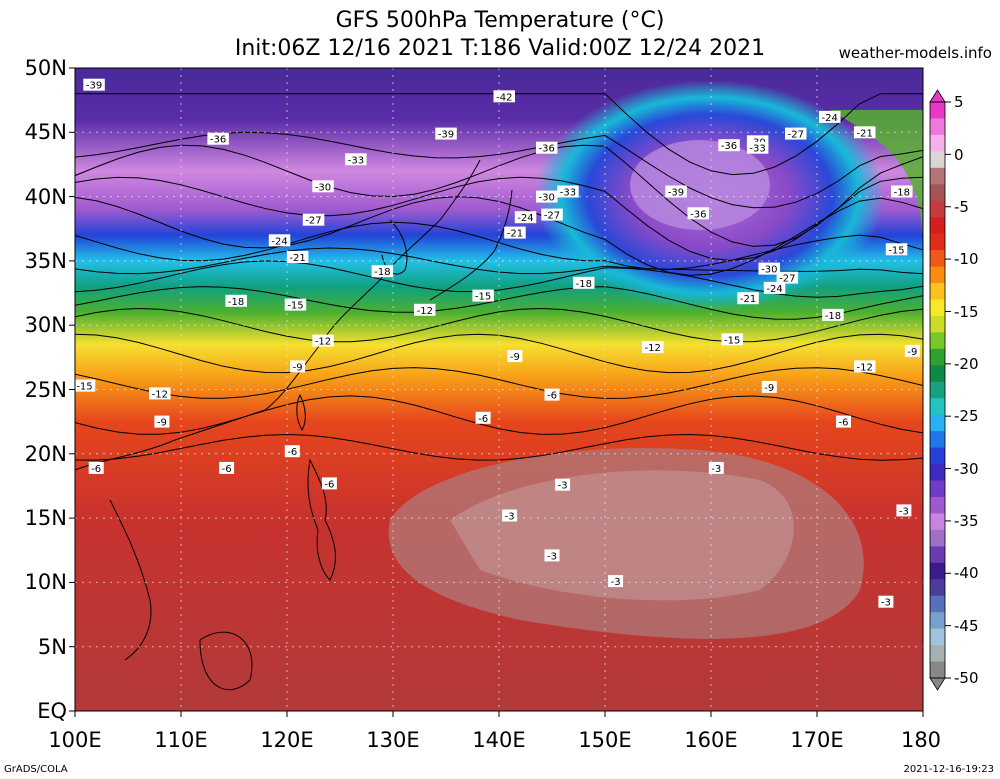  I want to click on lat-label: 25N, so click(45, 390).